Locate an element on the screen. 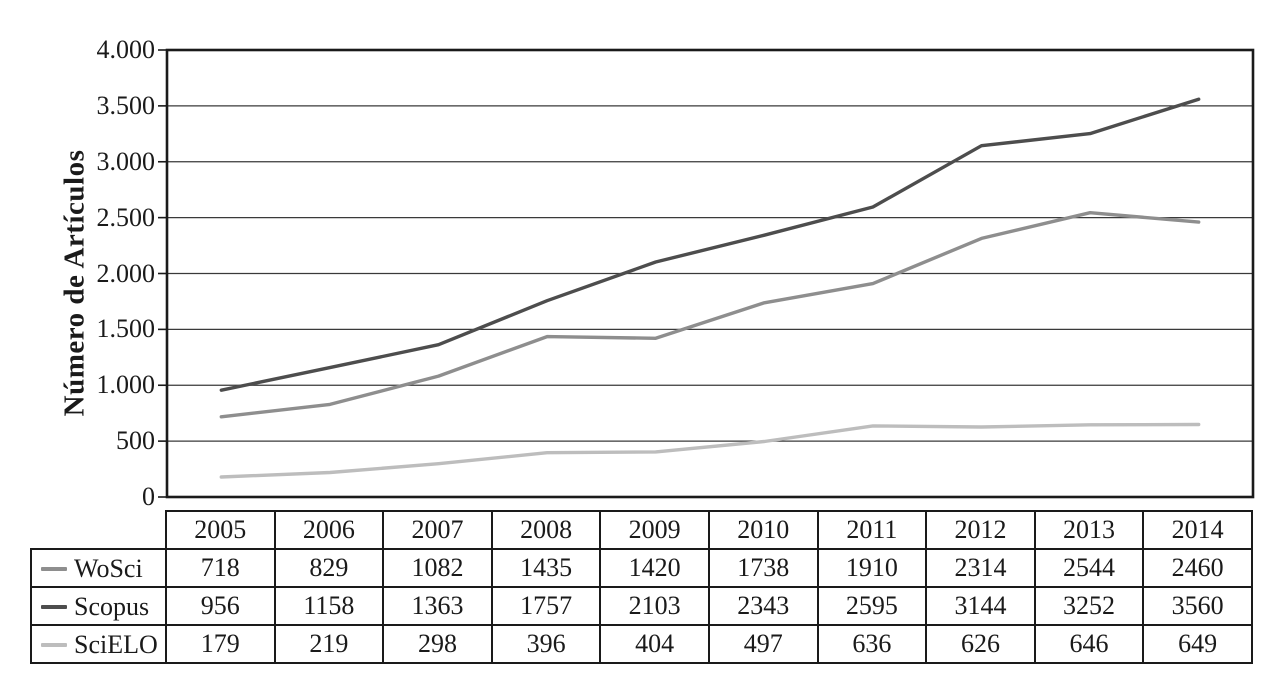  value-cell: 1158 is located at coordinates (329, 606).